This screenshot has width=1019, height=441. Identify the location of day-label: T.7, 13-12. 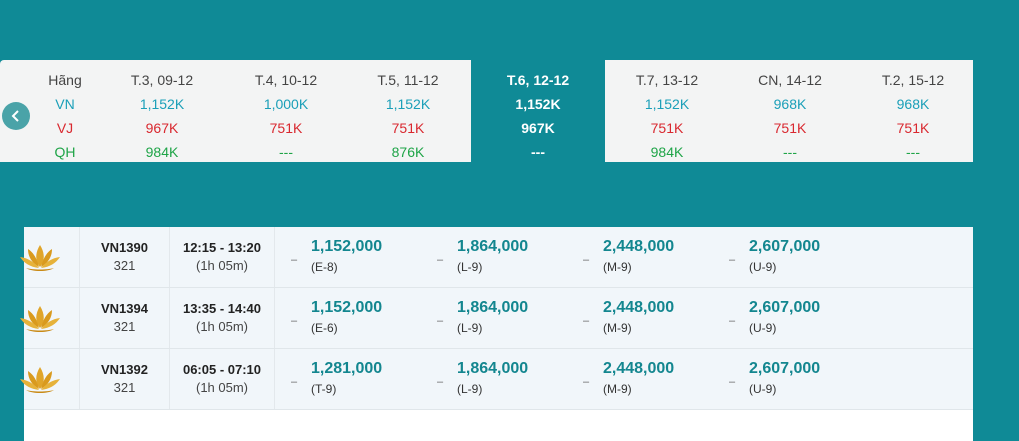
(667, 80).